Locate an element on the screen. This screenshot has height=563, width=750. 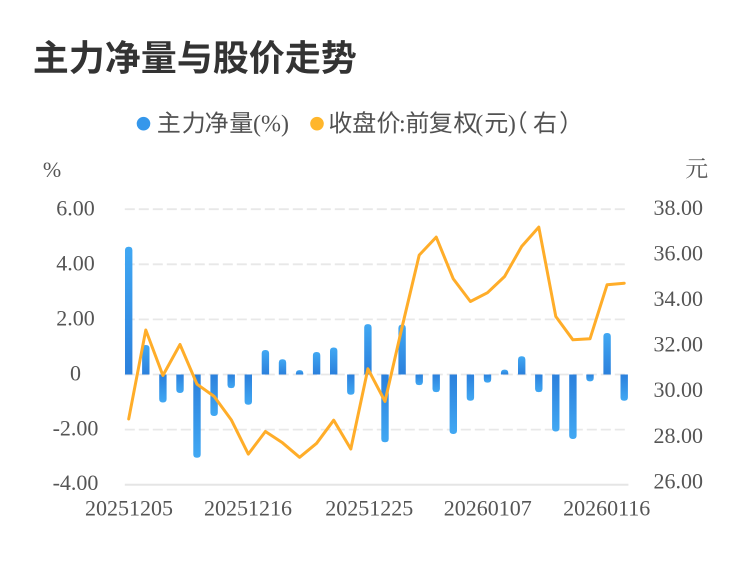
svg-text: 28.00 is located at coordinates (679, 435).